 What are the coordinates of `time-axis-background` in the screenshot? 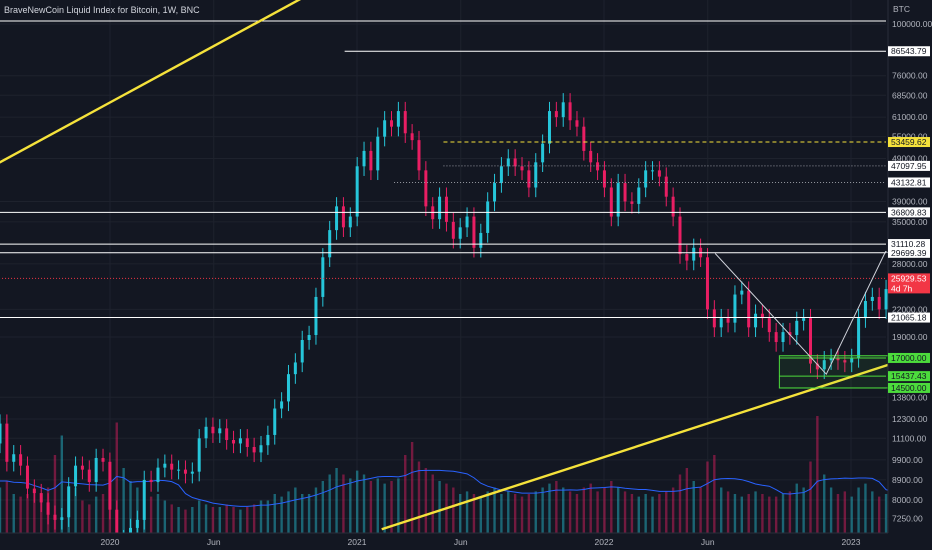 It's located at (466, 541).